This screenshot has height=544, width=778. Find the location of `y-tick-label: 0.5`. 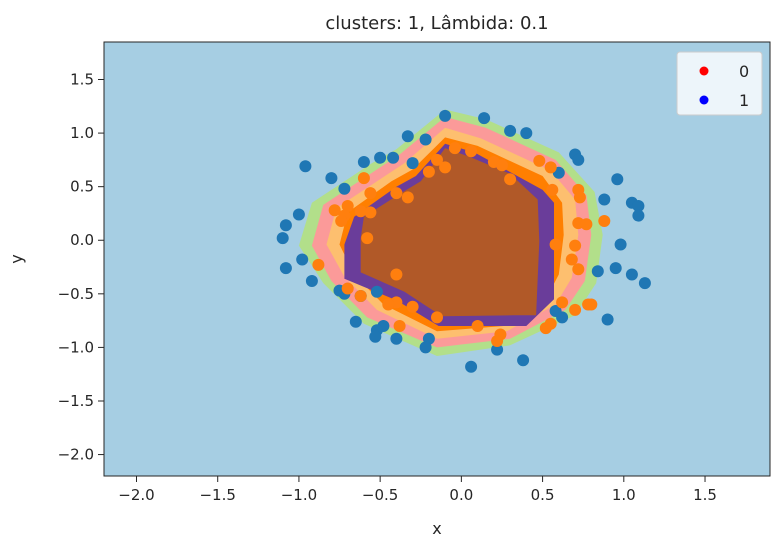

y-tick-label: 0.5 is located at coordinates (82, 187).